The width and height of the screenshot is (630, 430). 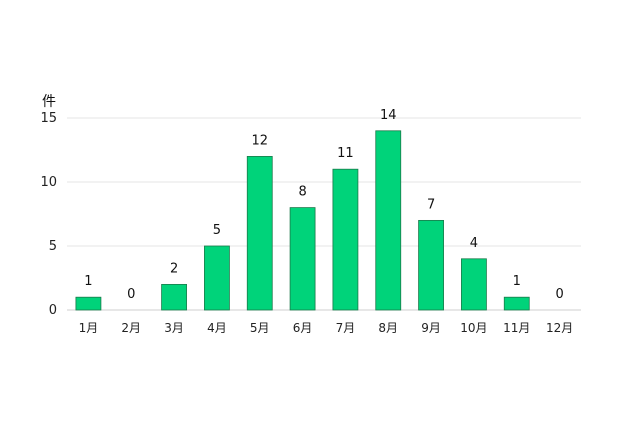 What do you see at coordinates (559, 328) in the screenshot?
I see `x-tick-label: 12月` at bounding box center [559, 328].